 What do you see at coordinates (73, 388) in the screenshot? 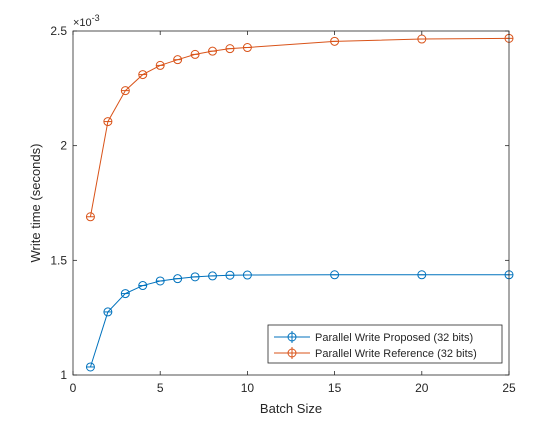
I see `x-tick-label: 0` at bounding box center [73, 388].